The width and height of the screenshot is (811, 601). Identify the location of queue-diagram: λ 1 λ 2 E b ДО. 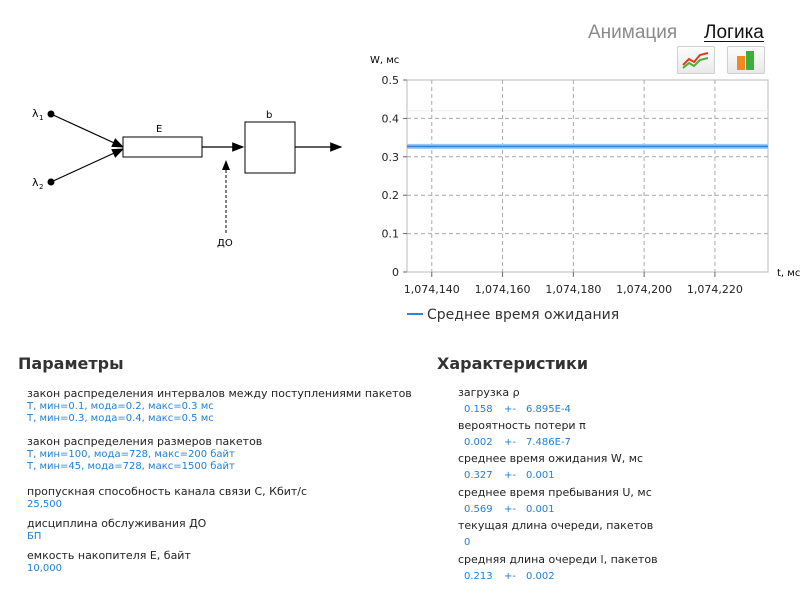
(187, 178).